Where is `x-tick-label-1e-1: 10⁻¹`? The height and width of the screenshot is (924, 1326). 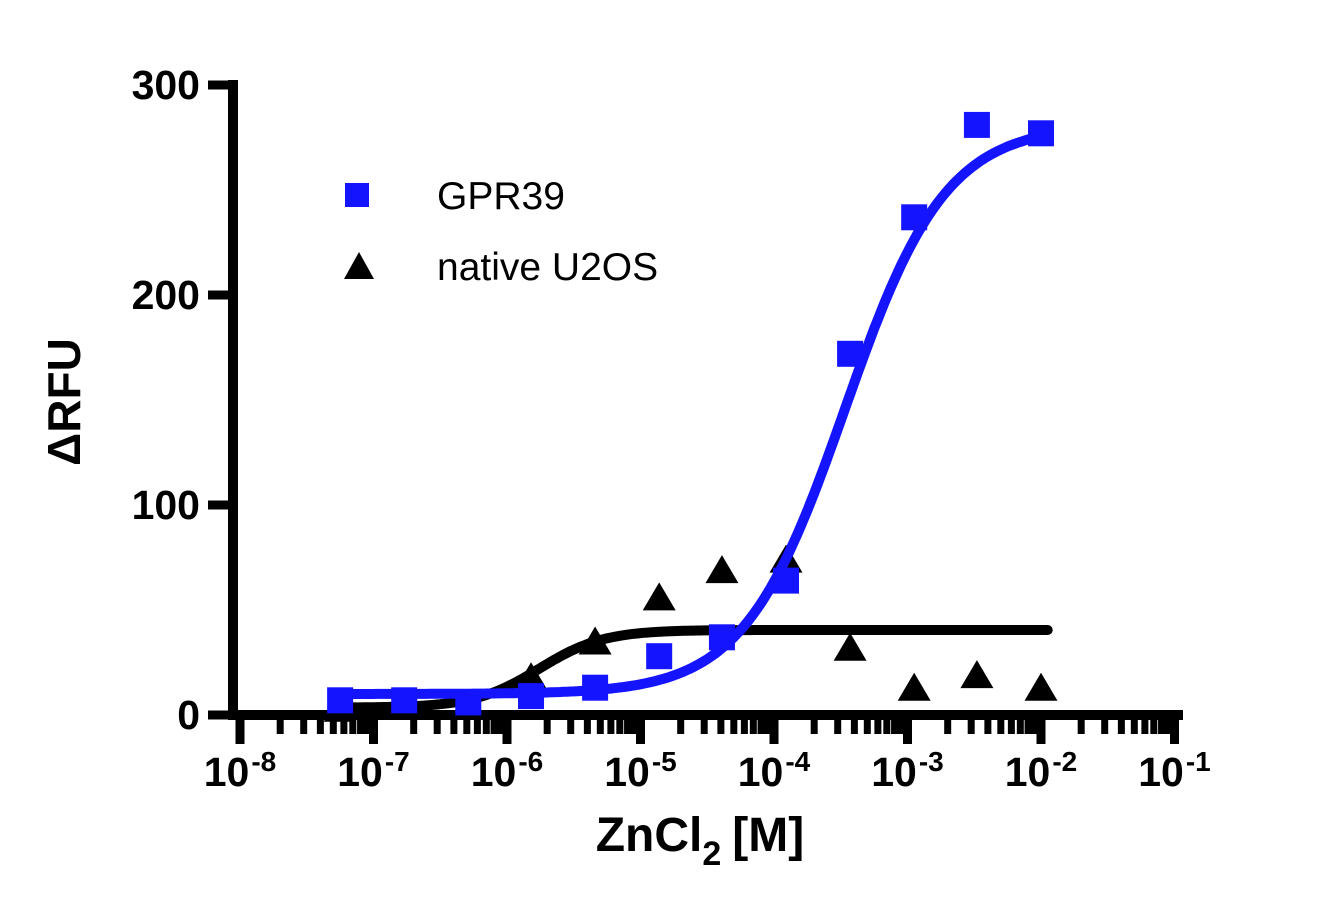
x-tick-label-1e-1: 10⁻¹ is located at coordinates (1174, 770).